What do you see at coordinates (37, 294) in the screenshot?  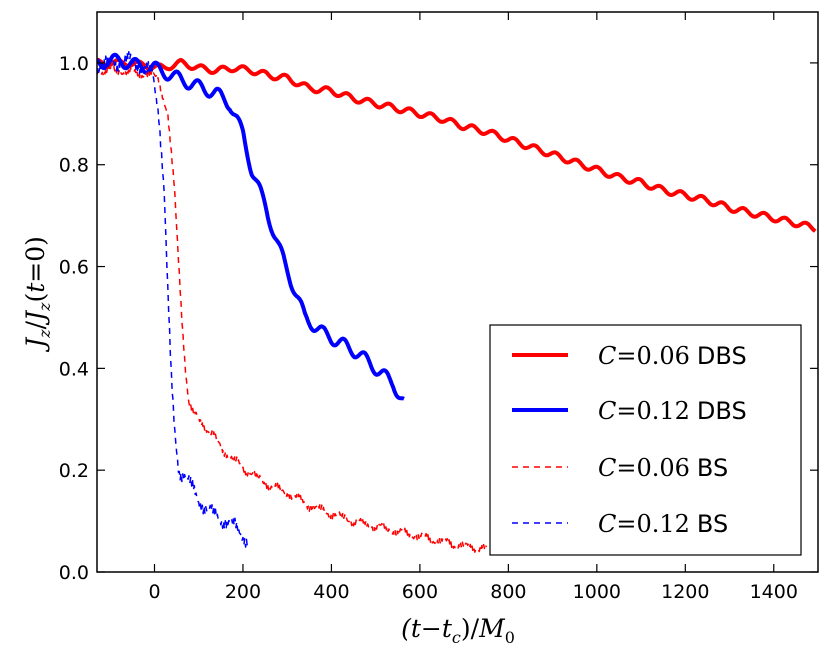 I see `y-axis-label: Jz/Jz(t=0)` at bounding box center [37, 294].